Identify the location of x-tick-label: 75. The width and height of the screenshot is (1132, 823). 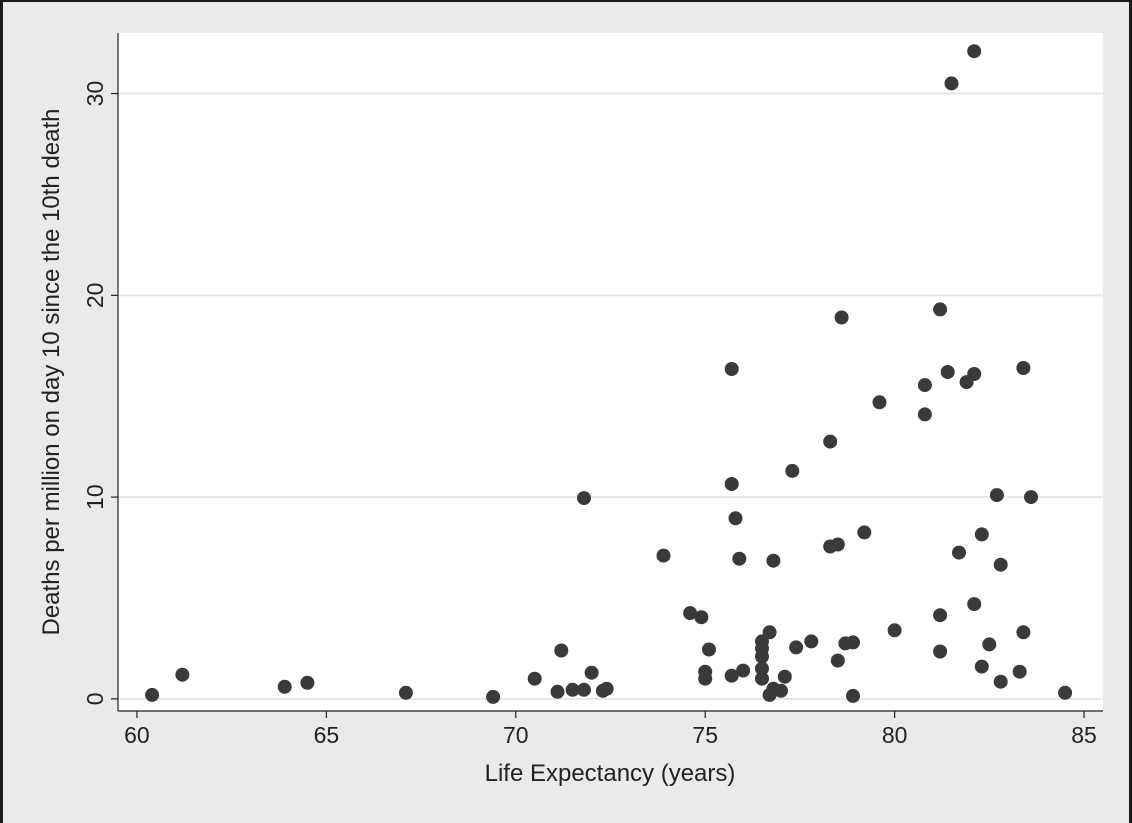
(705, 735).